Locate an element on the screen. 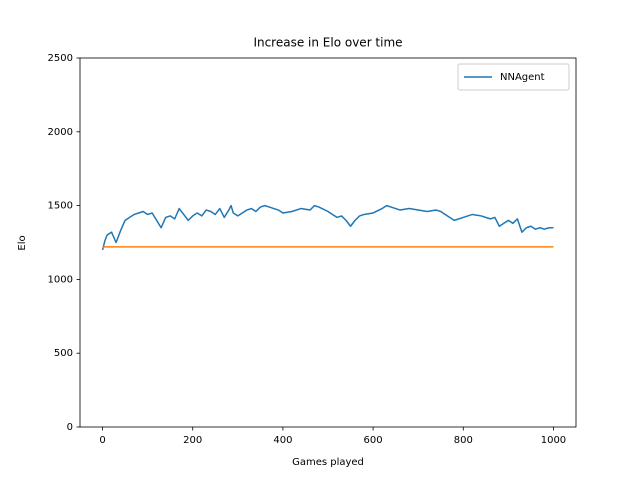 Image resolution: width=640 pixels, height=484 pixels. x-tick-label: 400 is located at coordinates (282, 440).